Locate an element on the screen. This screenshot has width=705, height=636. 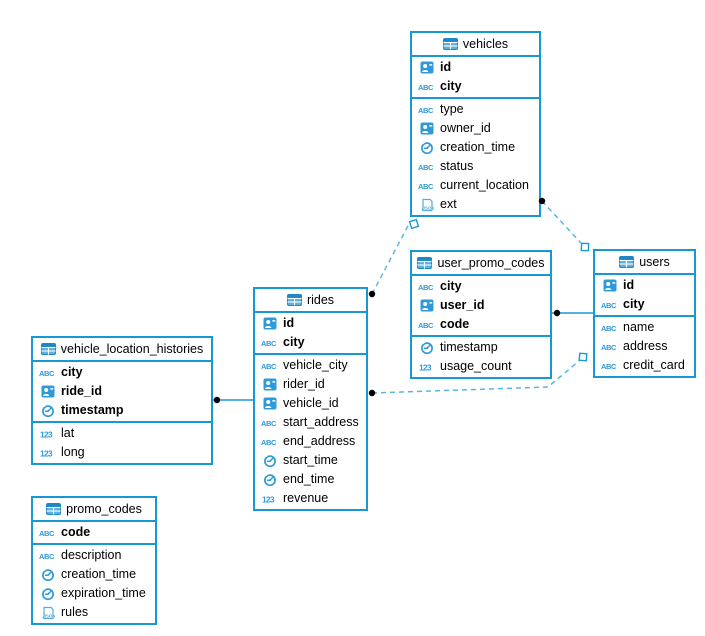
column-rides-start_time: start_time is located at coordinates (310, 460).